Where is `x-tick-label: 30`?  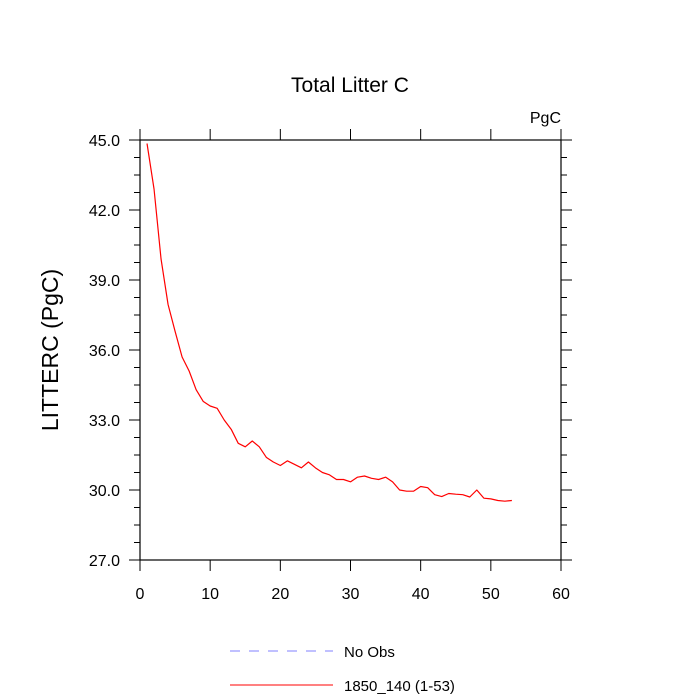 x-tick-label: 30 is located at coordinates (351, 594).